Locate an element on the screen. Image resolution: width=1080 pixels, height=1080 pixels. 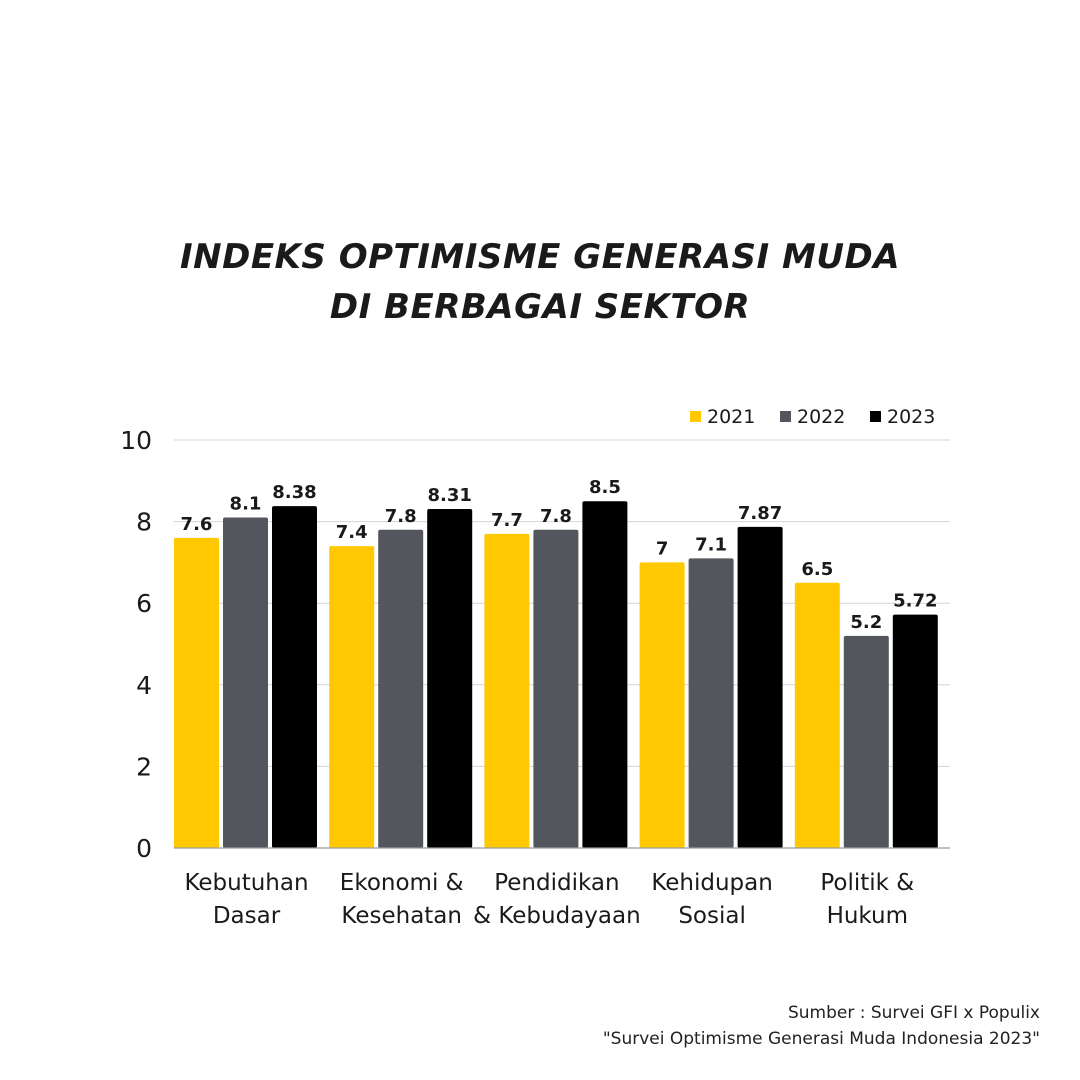
x-tick-label: Kebutuhan is located at coordinates (246, 883).